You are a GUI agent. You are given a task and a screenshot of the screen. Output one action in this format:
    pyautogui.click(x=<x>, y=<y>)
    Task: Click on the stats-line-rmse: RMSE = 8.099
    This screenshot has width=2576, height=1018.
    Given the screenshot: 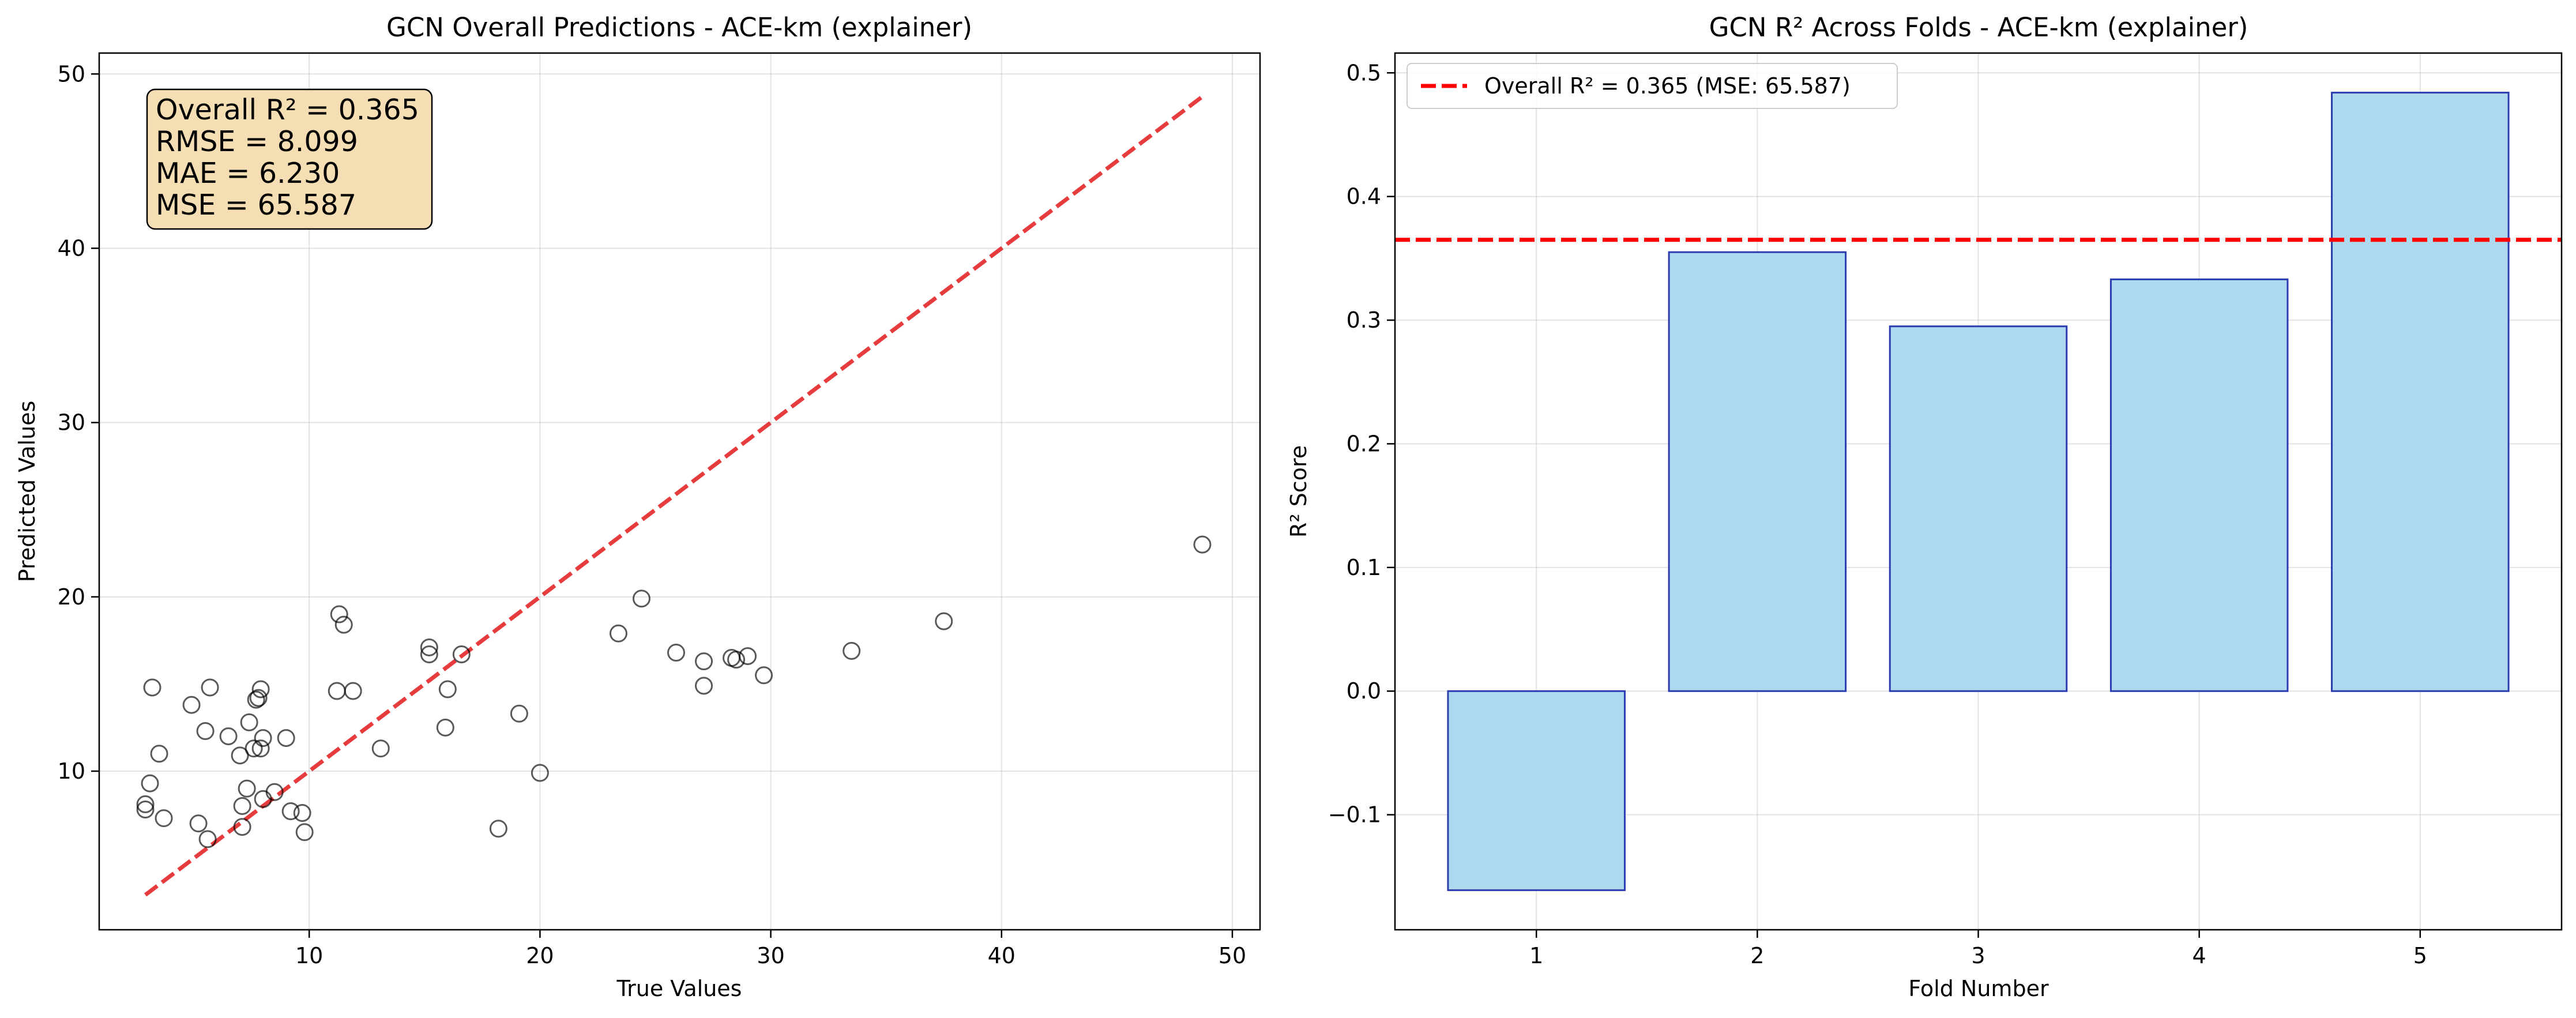 What is the action you would take?
    pyautogui.click(x=257, y=141)
    